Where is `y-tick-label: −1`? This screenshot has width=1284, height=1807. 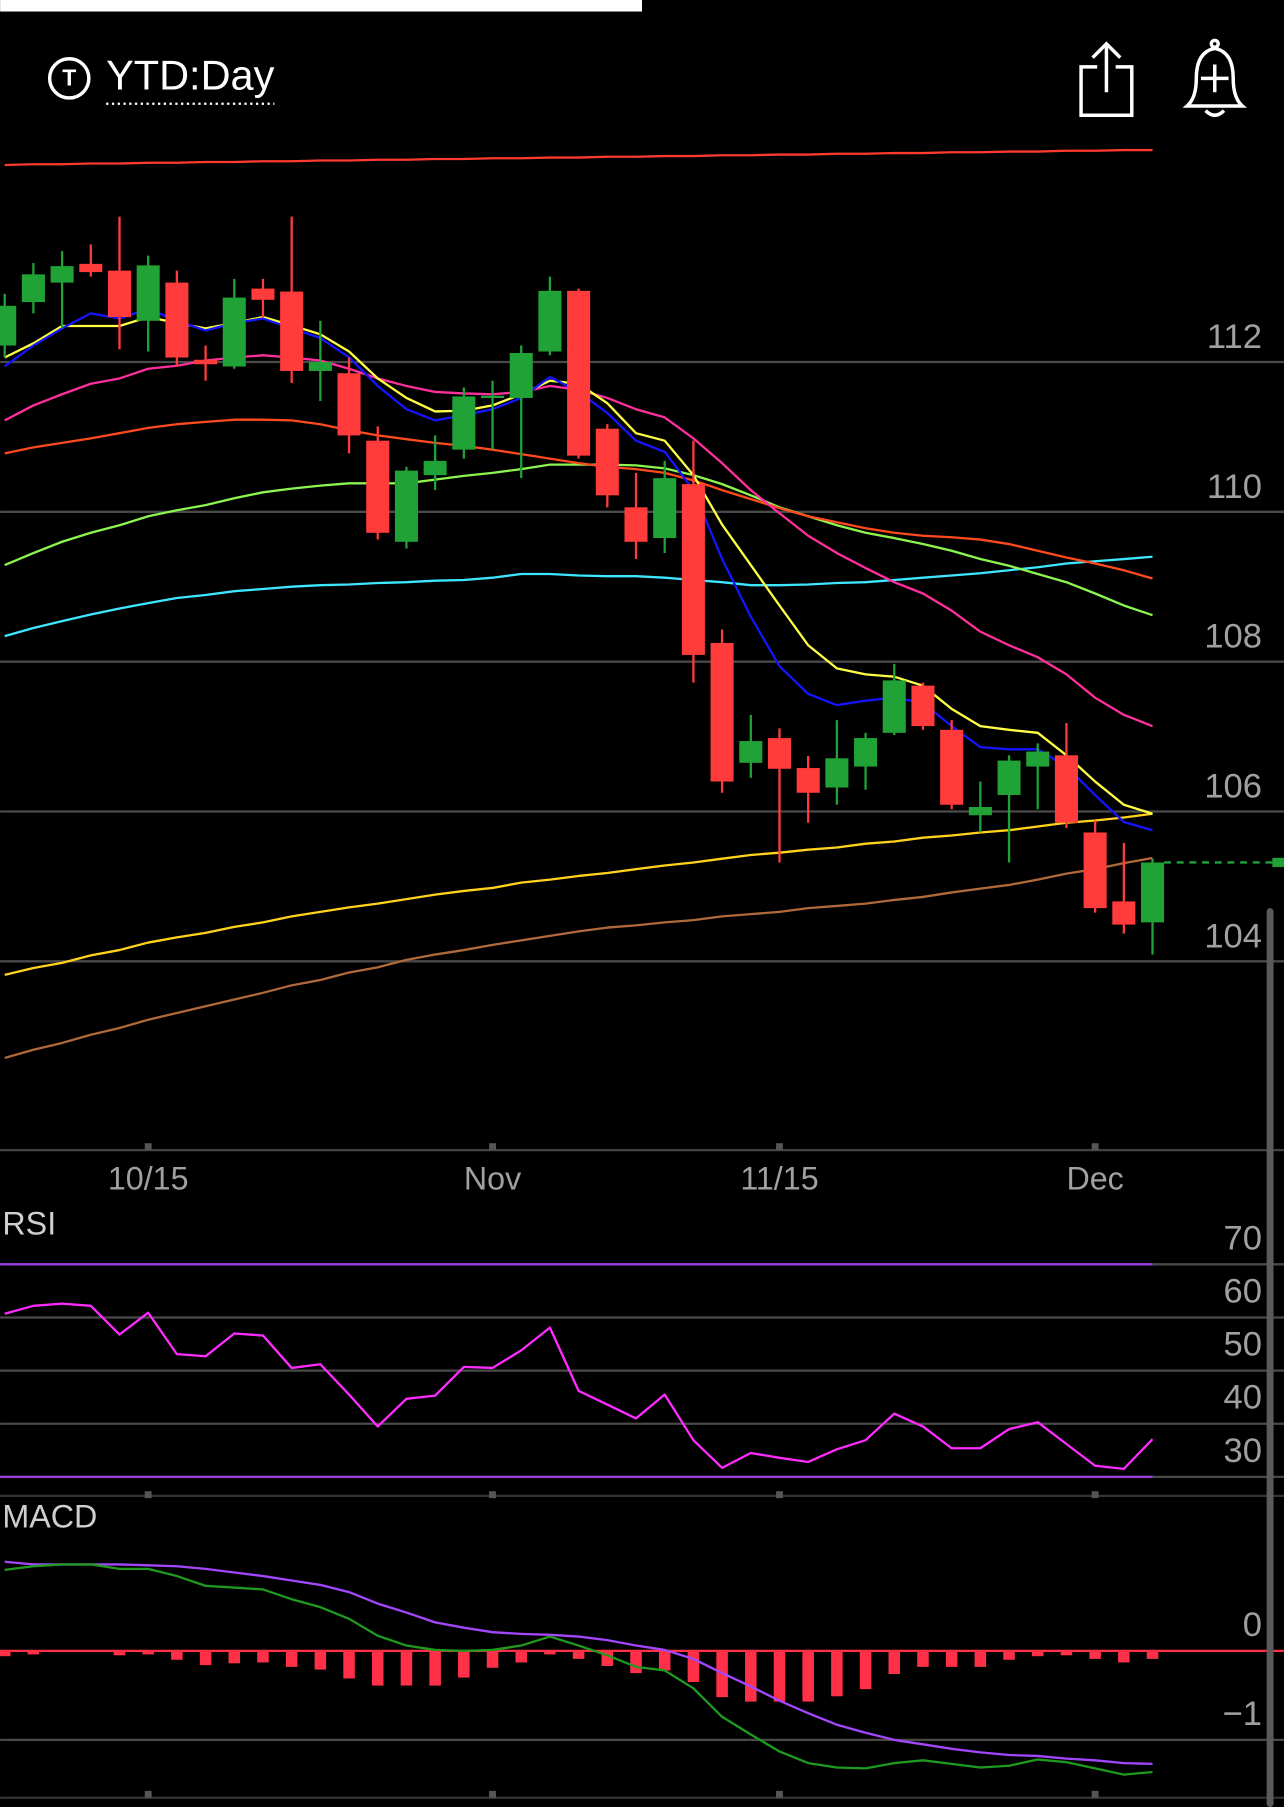 y-tick-label: −1 is located at coordinates (1242, 1714).